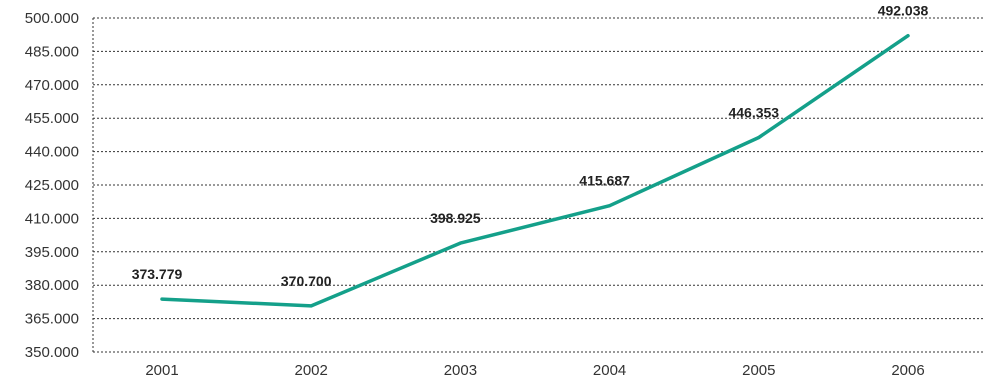 This screenshot has height=382, width=984. I want to click on x-tick-label: 2001, so click(161, 370).